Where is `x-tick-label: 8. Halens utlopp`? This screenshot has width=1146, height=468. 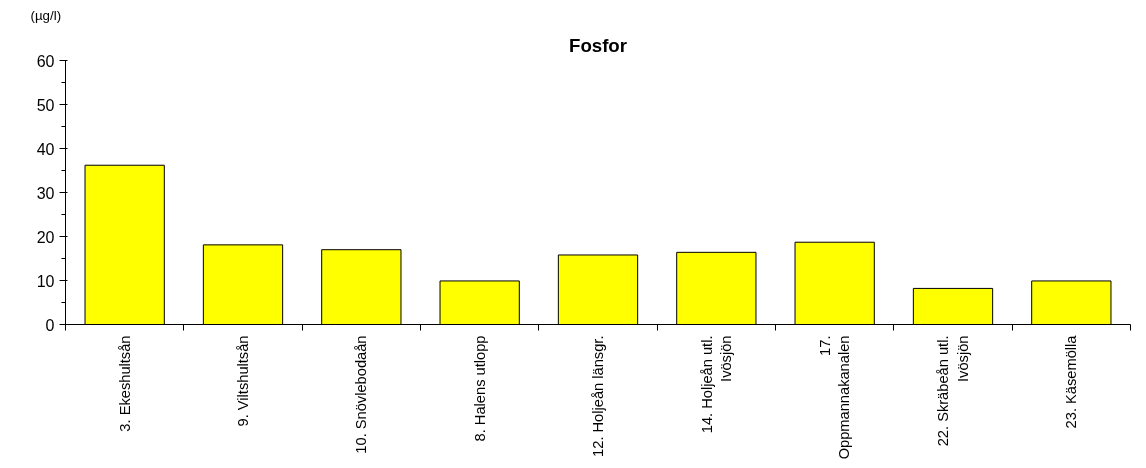
x-tick-label: 8. Halens utlopp is located at coordinates (479, 388).